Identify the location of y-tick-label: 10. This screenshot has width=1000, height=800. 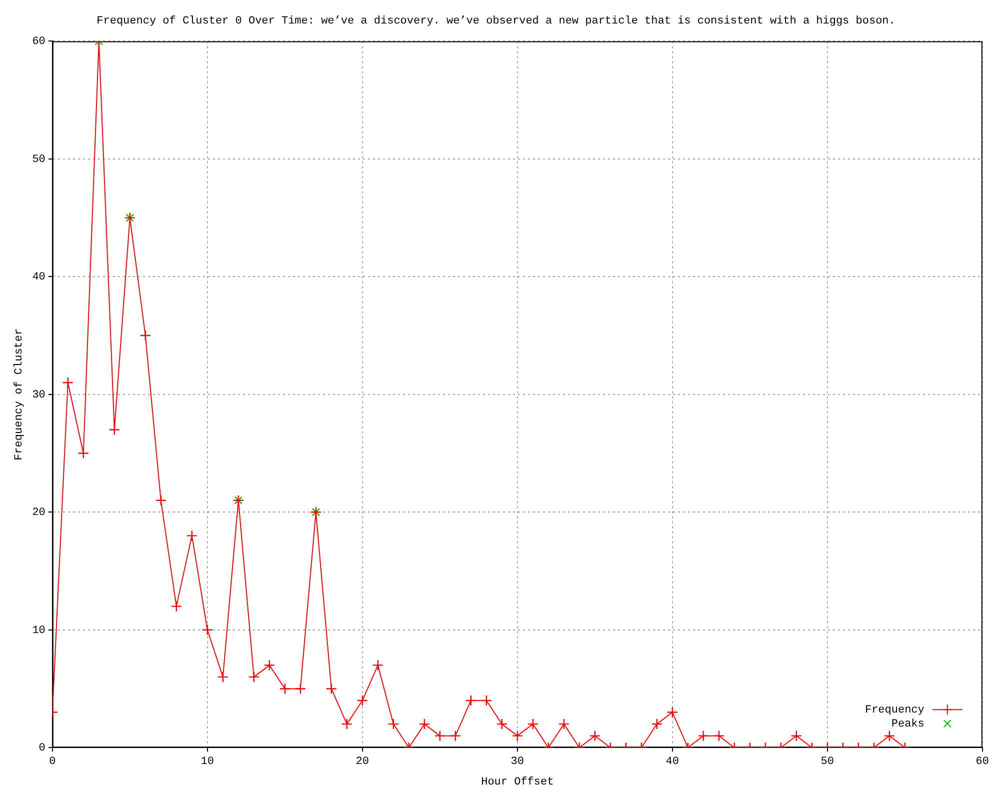
(39, 630).